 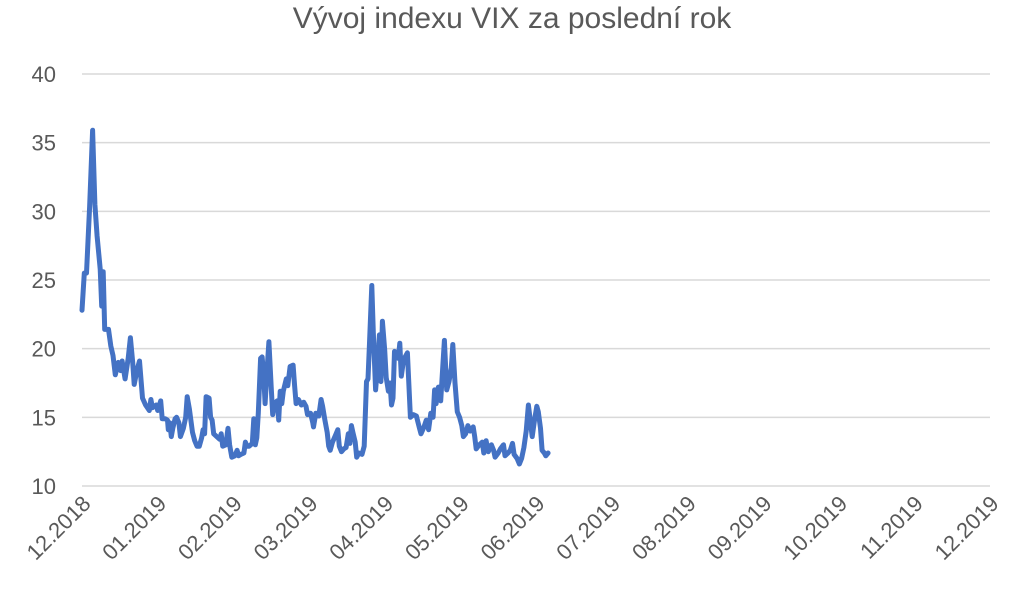 What do you see at coordinates (437, 528) in the screenshot?
I see `x-tick-label: 05.2019` at bounding box center [437, 528].